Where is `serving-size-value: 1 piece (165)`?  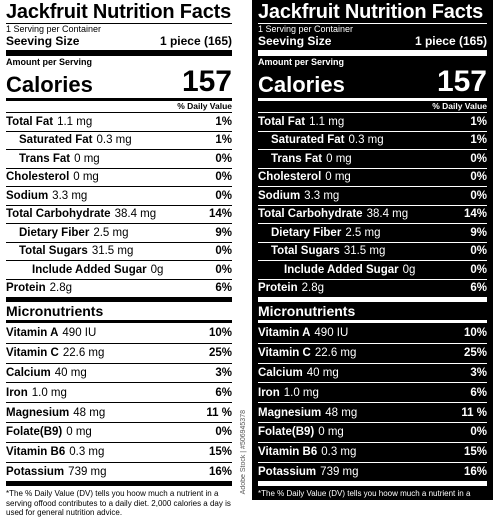
serving-size-value: 1 piece (165) is located at coordinates (195, 41).